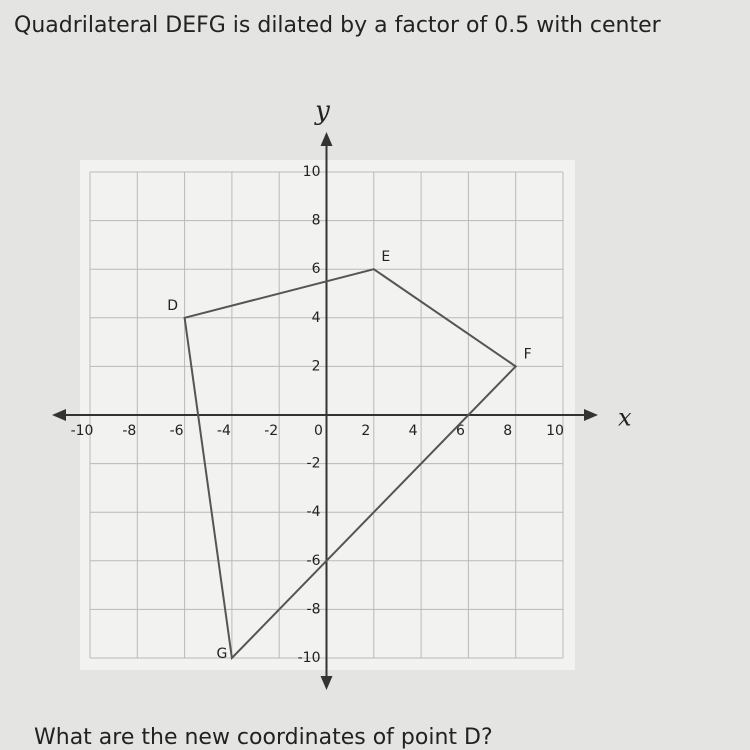 The width and height of the screenshot is (750, 750). Describe the element at coordinates (316, 269) in the screenshot. I see `y-tick-label: 6` at that location.